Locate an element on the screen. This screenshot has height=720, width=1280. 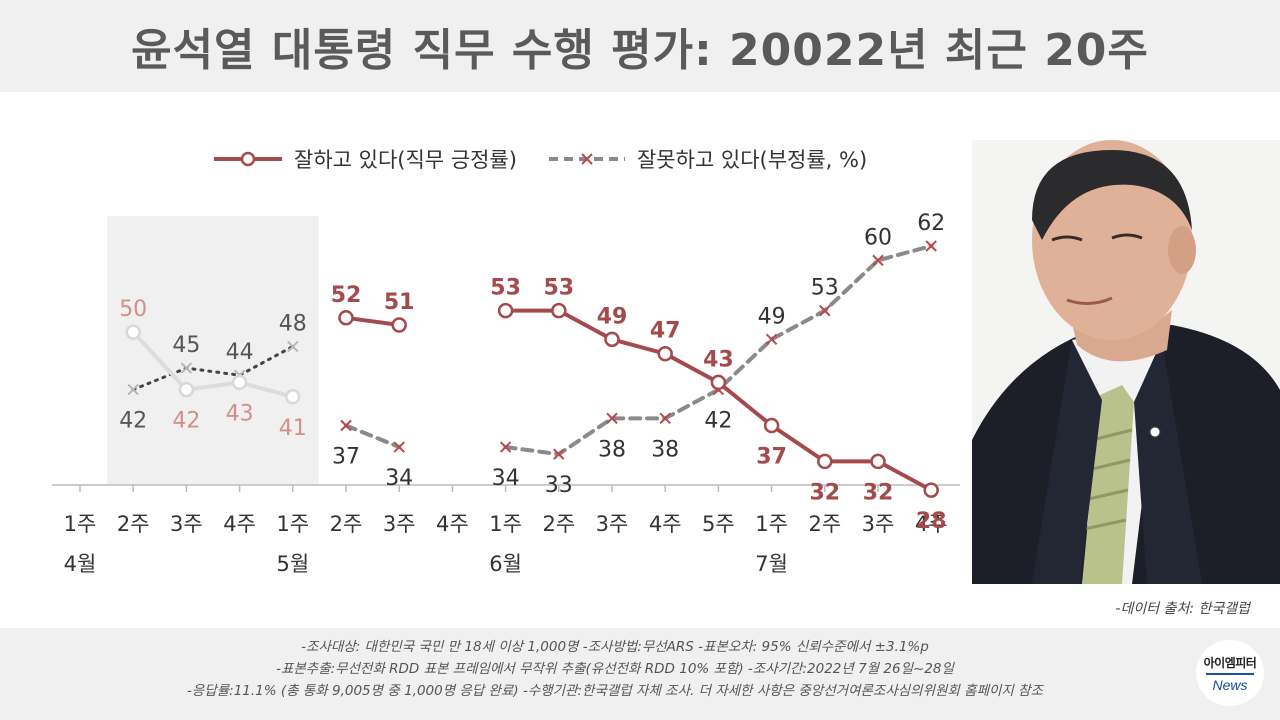
title-bar: 윤석열 대통령 직무 수행 평가: 20022년 최근 20주 is located at coordinates (640, 46).